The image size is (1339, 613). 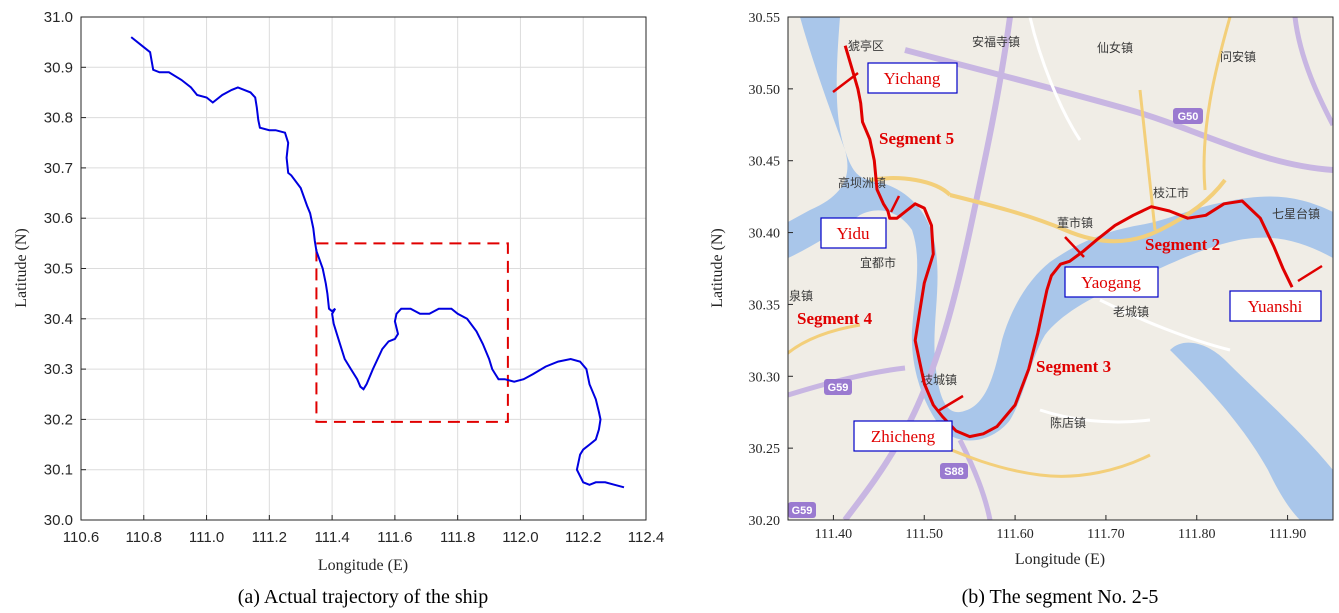 What do you see at coordinates (583, 537) in the screenshot?
I see `panel-a-xtick-label: 112.2` at bounding box center [583, 537].